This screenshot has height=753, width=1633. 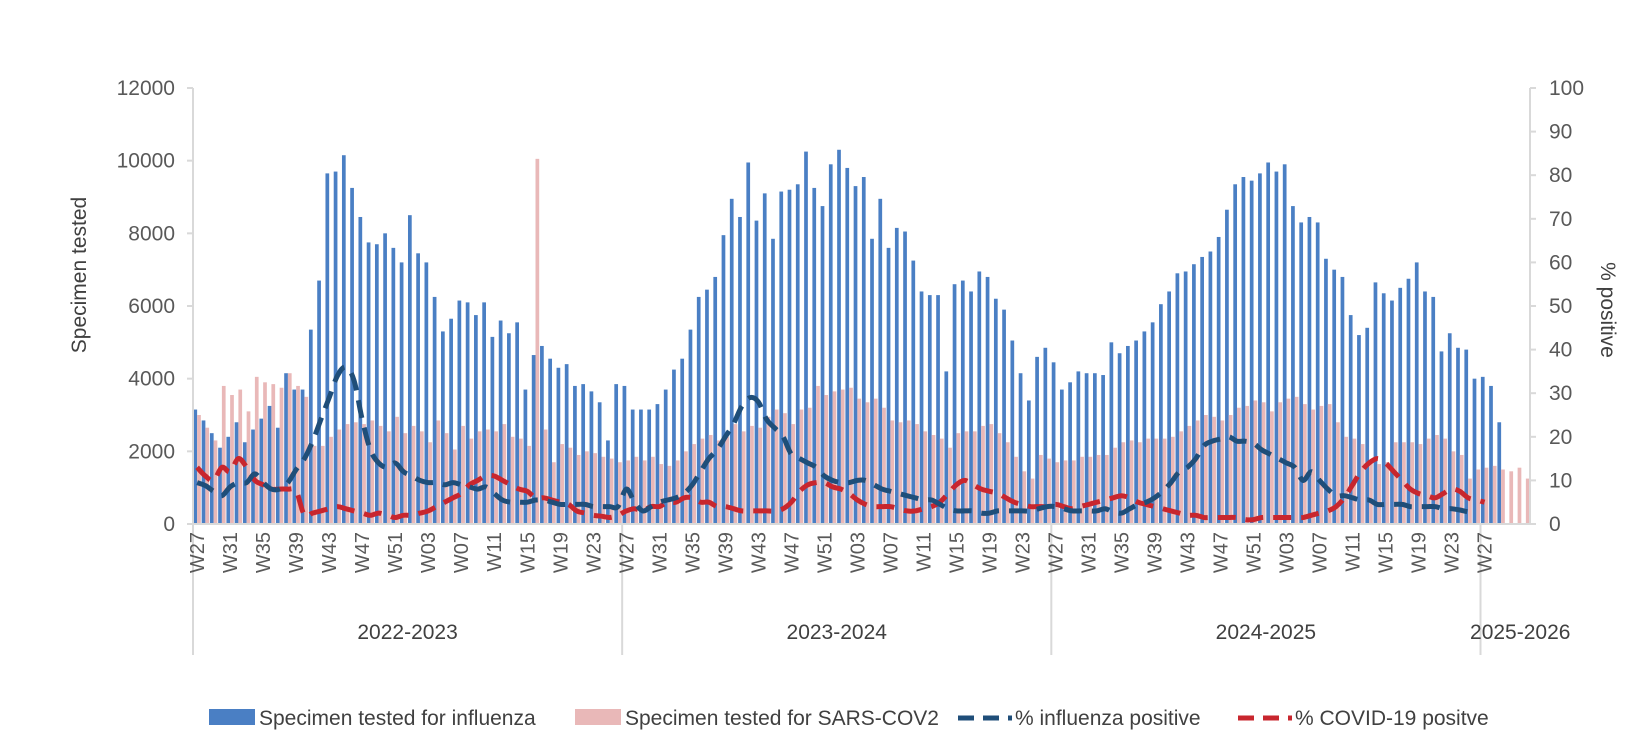 What do you see at coordinates (1560, 393) in the screenshot?
I see `y2-tick-label: 30` at bounding box center [1560, 393].